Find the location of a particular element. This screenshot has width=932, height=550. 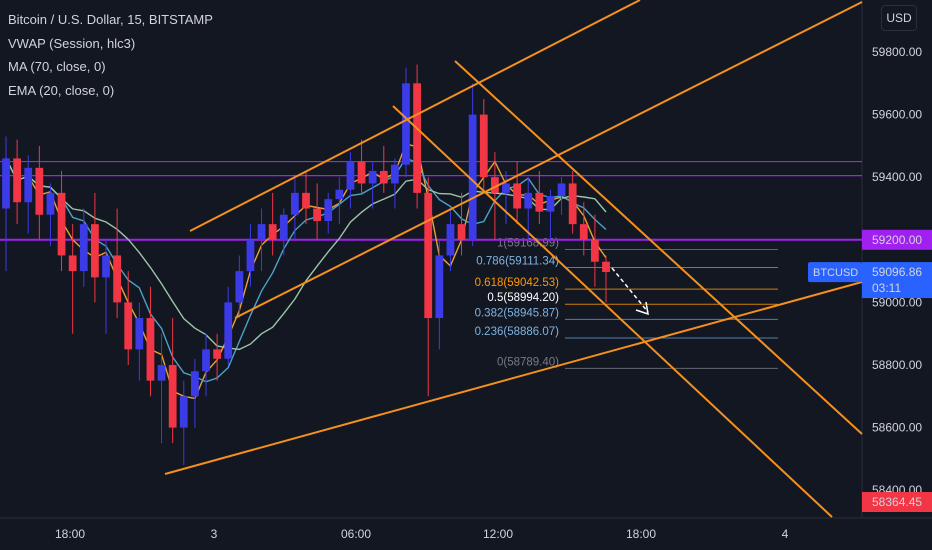

last-price-tag is located at coordinates (897, 280).